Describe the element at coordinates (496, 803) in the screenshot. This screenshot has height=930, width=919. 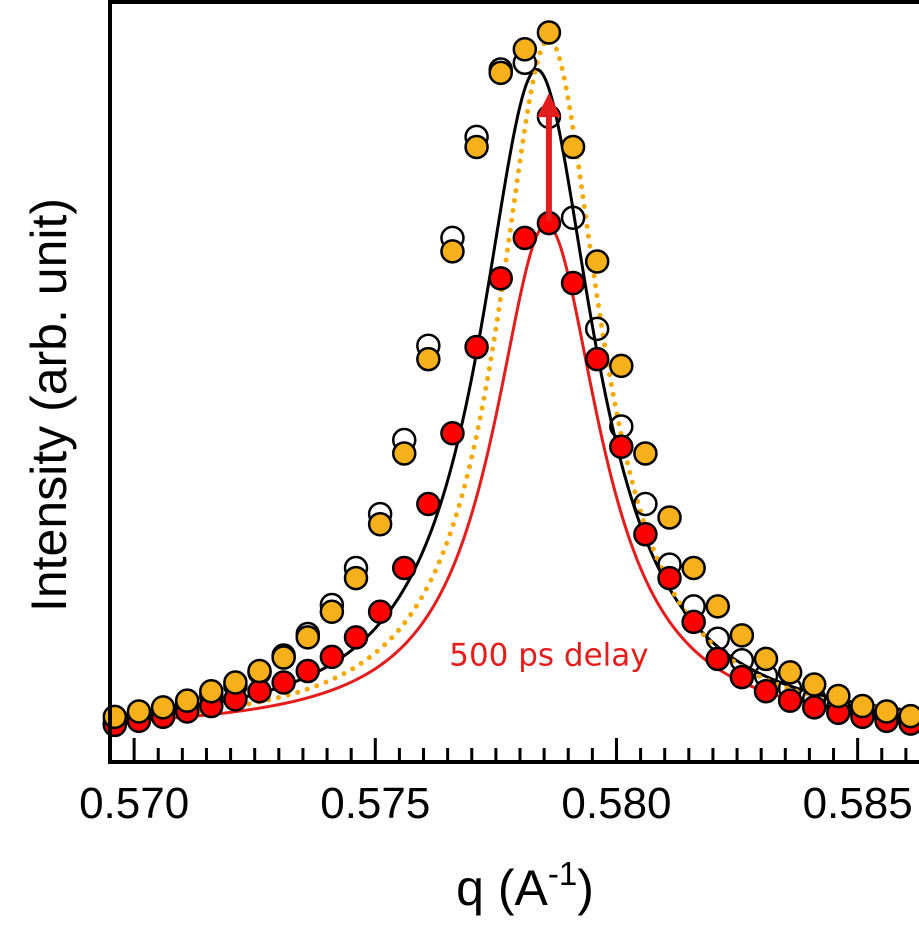
I see `x-tick-labels: 0.570 0.575 0.580 0.585` at that location.